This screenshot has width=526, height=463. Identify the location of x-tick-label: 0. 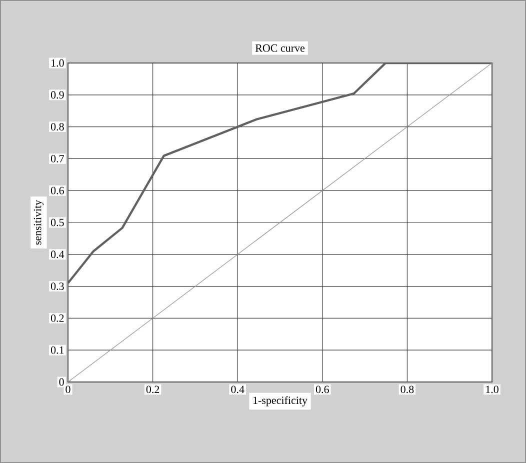
(68, 390).